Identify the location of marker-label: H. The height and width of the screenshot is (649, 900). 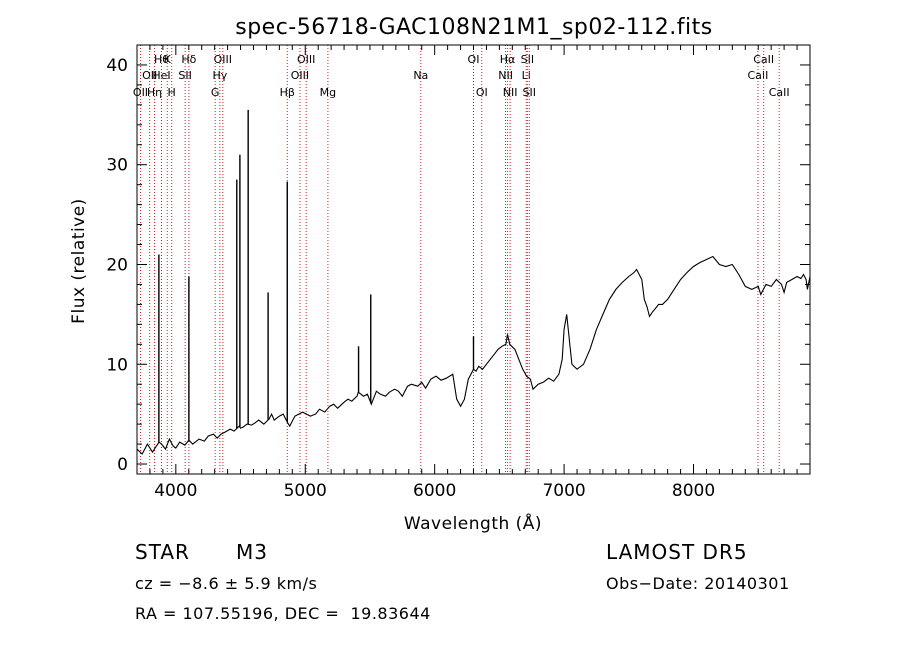
(172, 92).